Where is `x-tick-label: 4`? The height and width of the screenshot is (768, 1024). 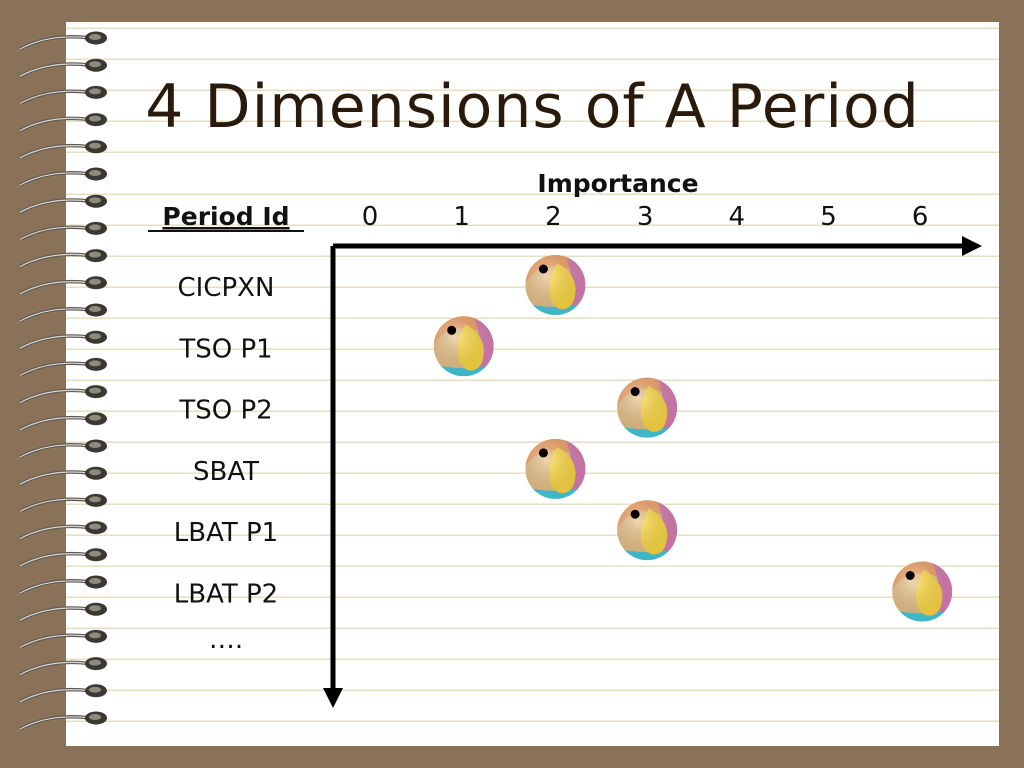
x-tick-label: 4 is located at coordinates (737, 217).